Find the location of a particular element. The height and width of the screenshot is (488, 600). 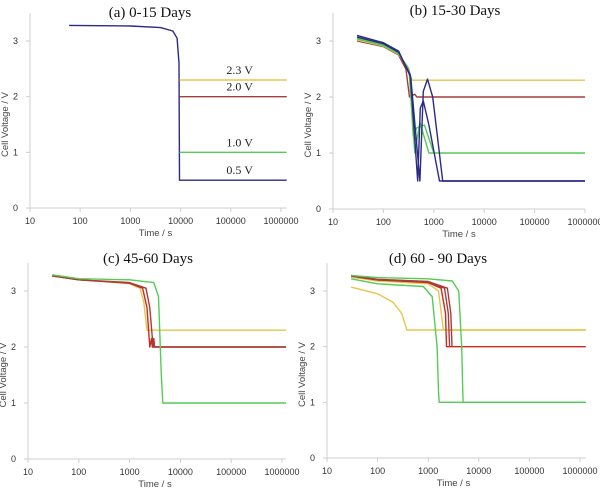

voltage-annotation: 0.5 V is located at coordinates (239, 170).